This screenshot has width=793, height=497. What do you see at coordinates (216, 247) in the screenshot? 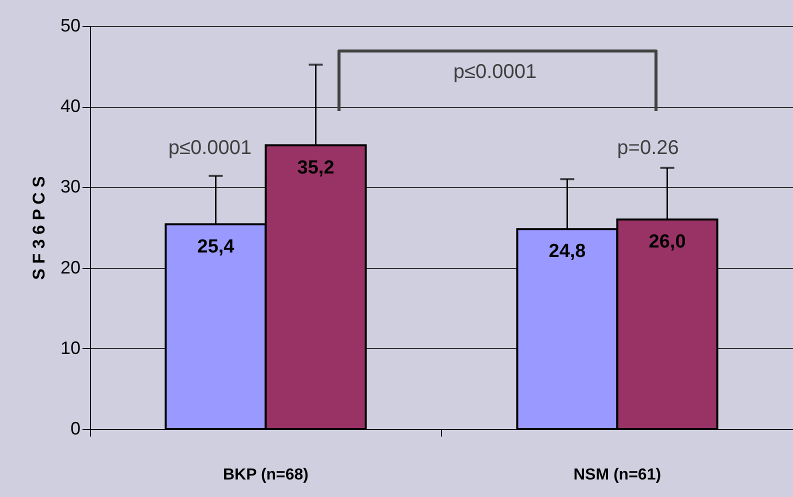
I see `data-label: 25,4` at bounding box center [216, 247].